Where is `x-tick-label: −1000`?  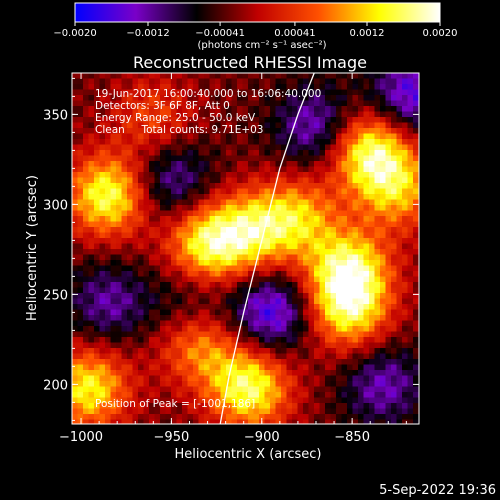
x-tick-label: −1000 is located at coordinates (81, 437).